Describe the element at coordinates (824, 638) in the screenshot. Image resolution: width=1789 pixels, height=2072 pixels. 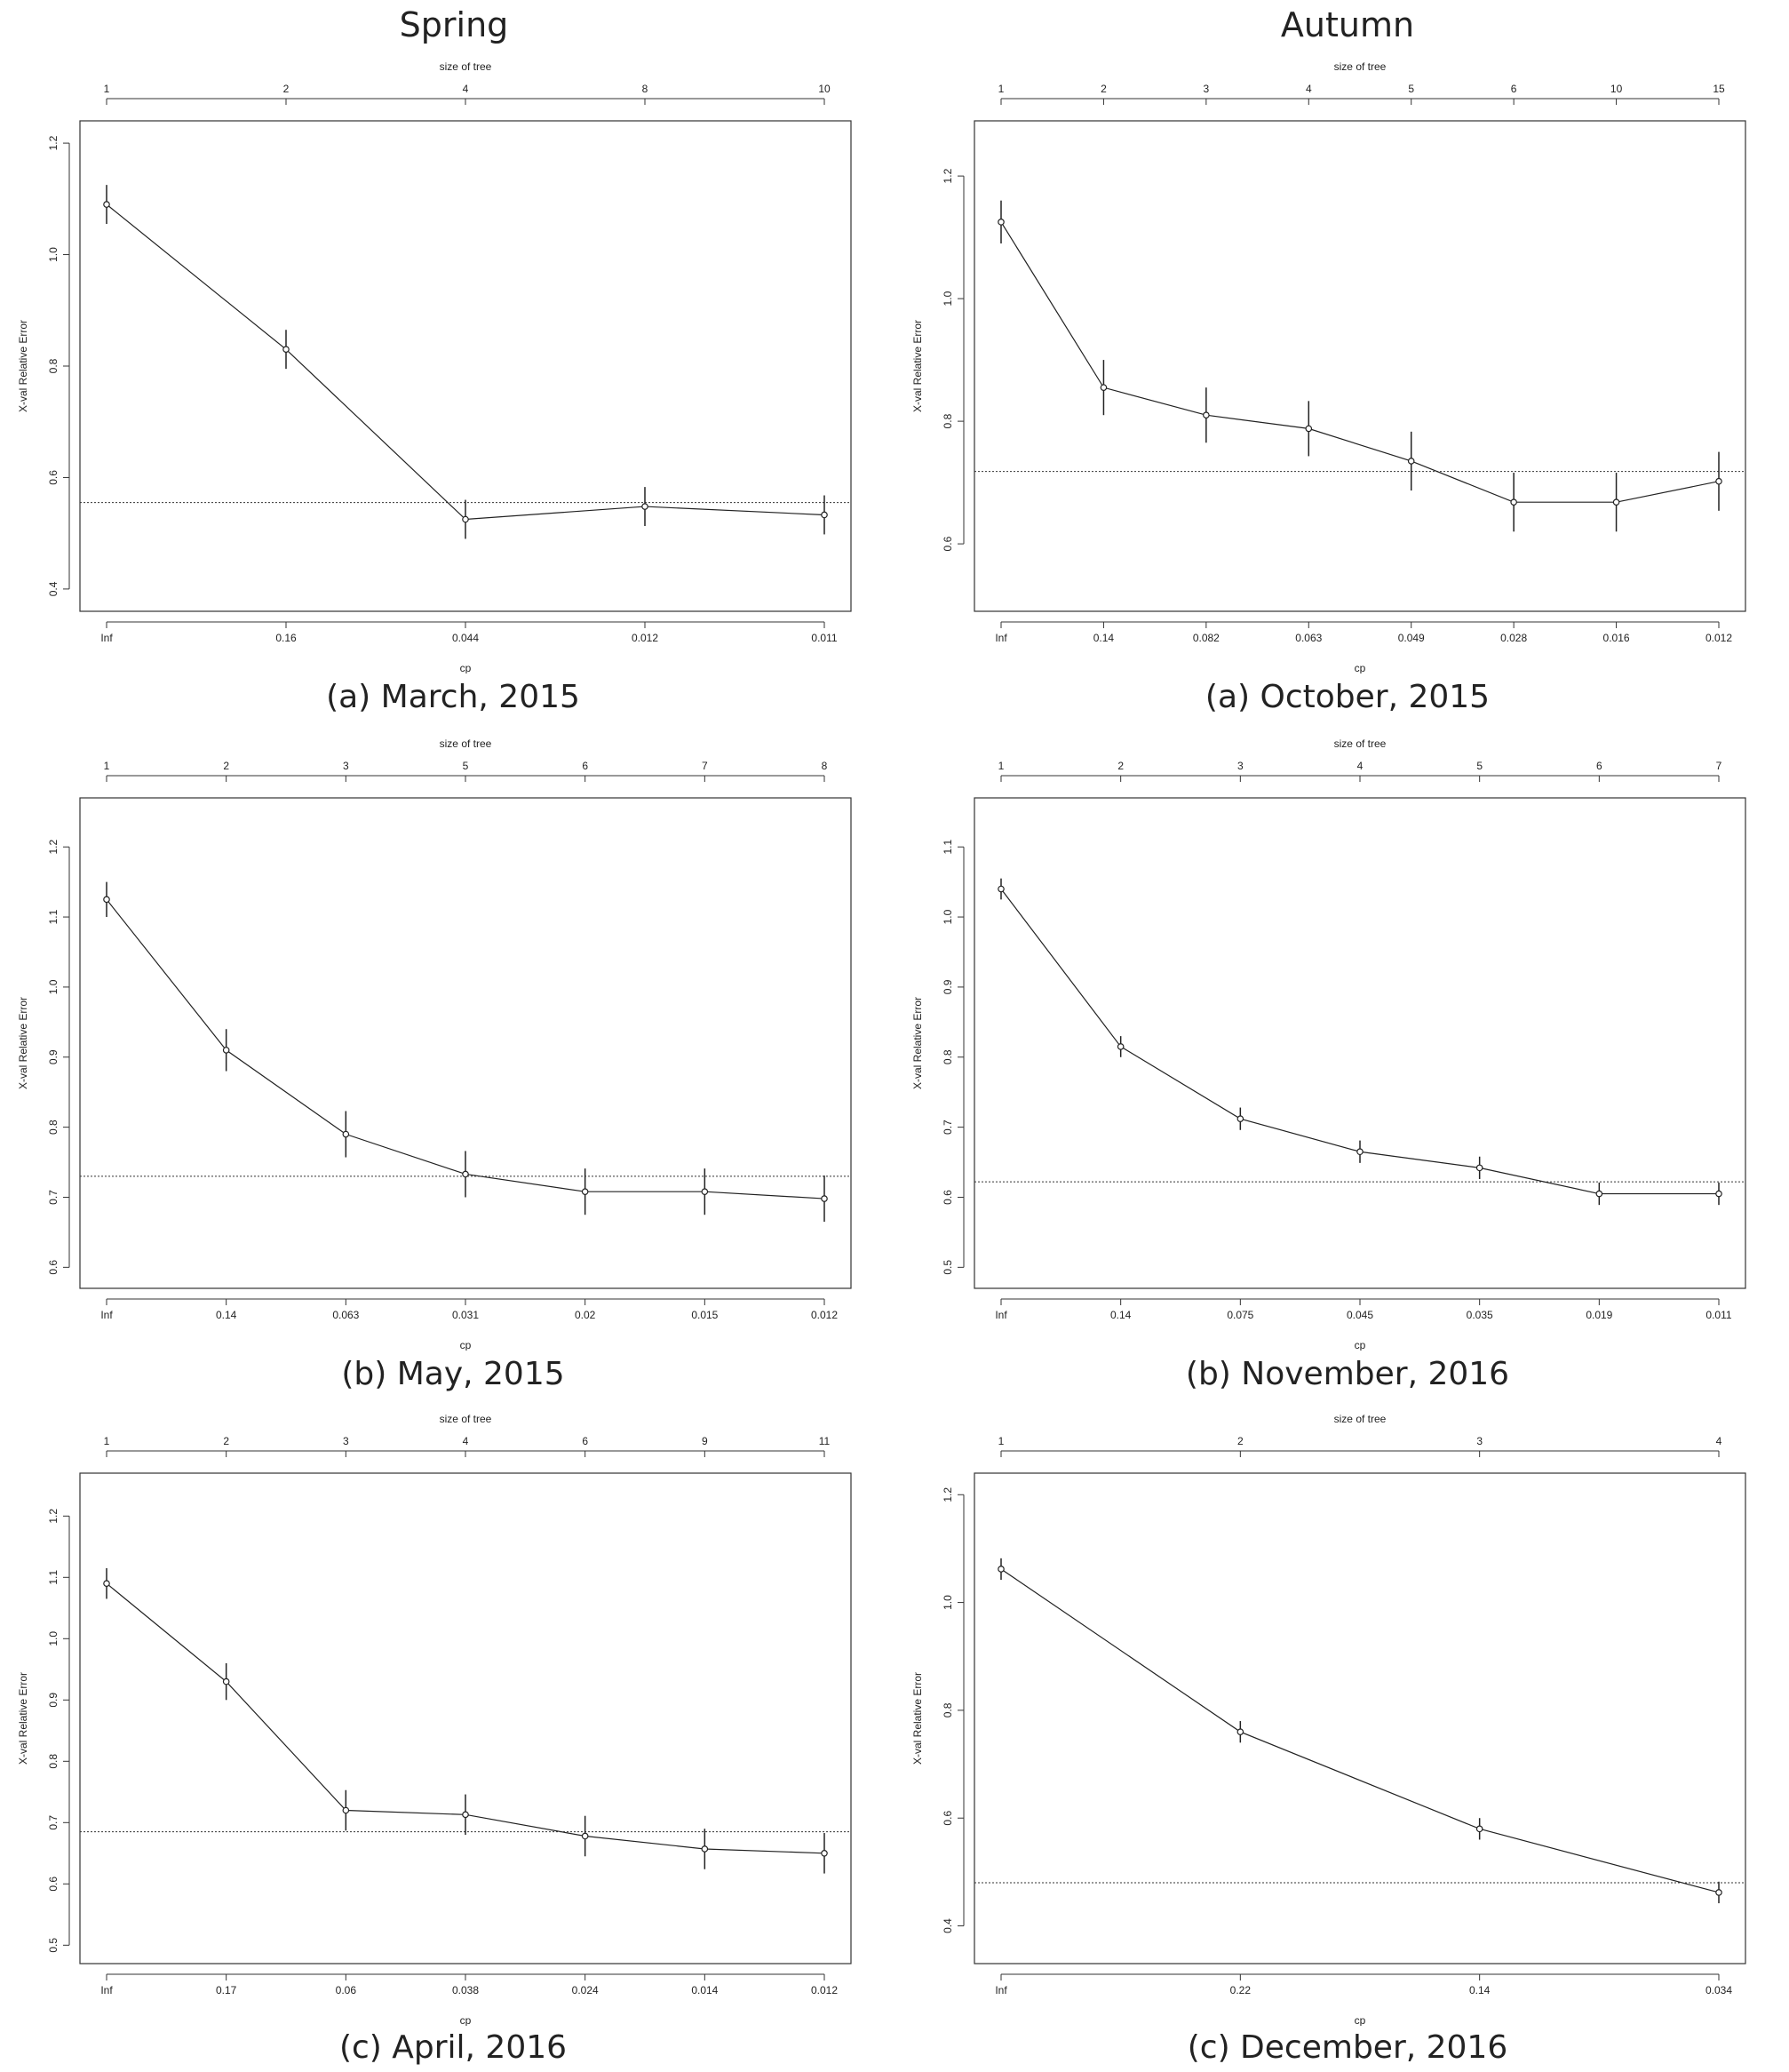
I see `x-axis-tick-label: 0.011` at that location.